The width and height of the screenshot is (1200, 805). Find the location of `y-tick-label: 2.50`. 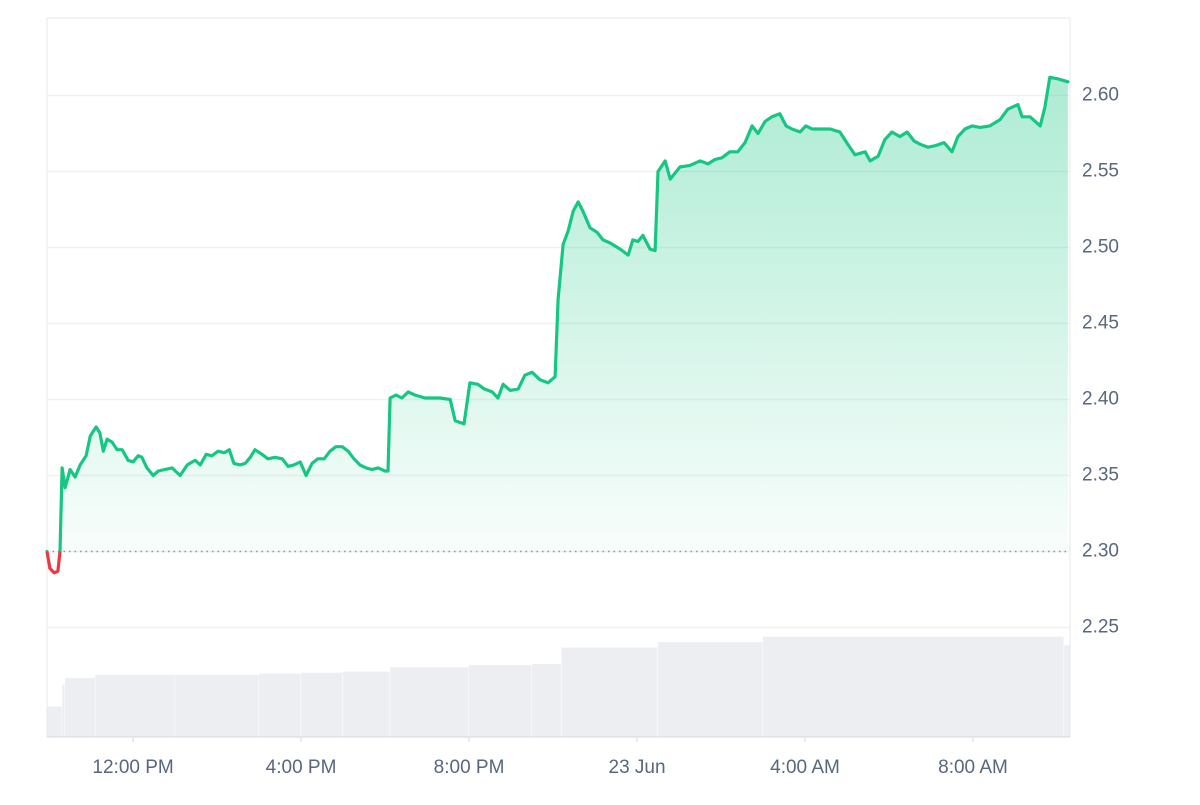

y-tick-label: 2.50 is located at coordinates (1100, 247).